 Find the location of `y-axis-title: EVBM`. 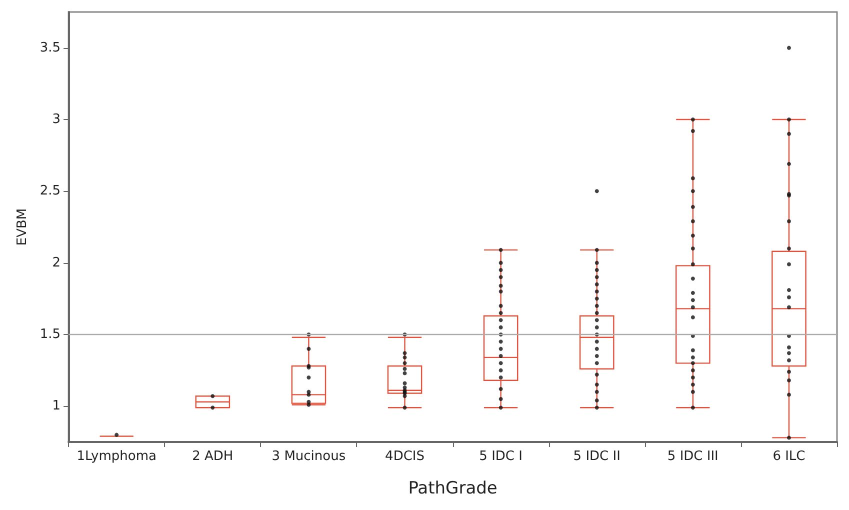

y-axis-title: EVBM is located at coordinates (22, 227).